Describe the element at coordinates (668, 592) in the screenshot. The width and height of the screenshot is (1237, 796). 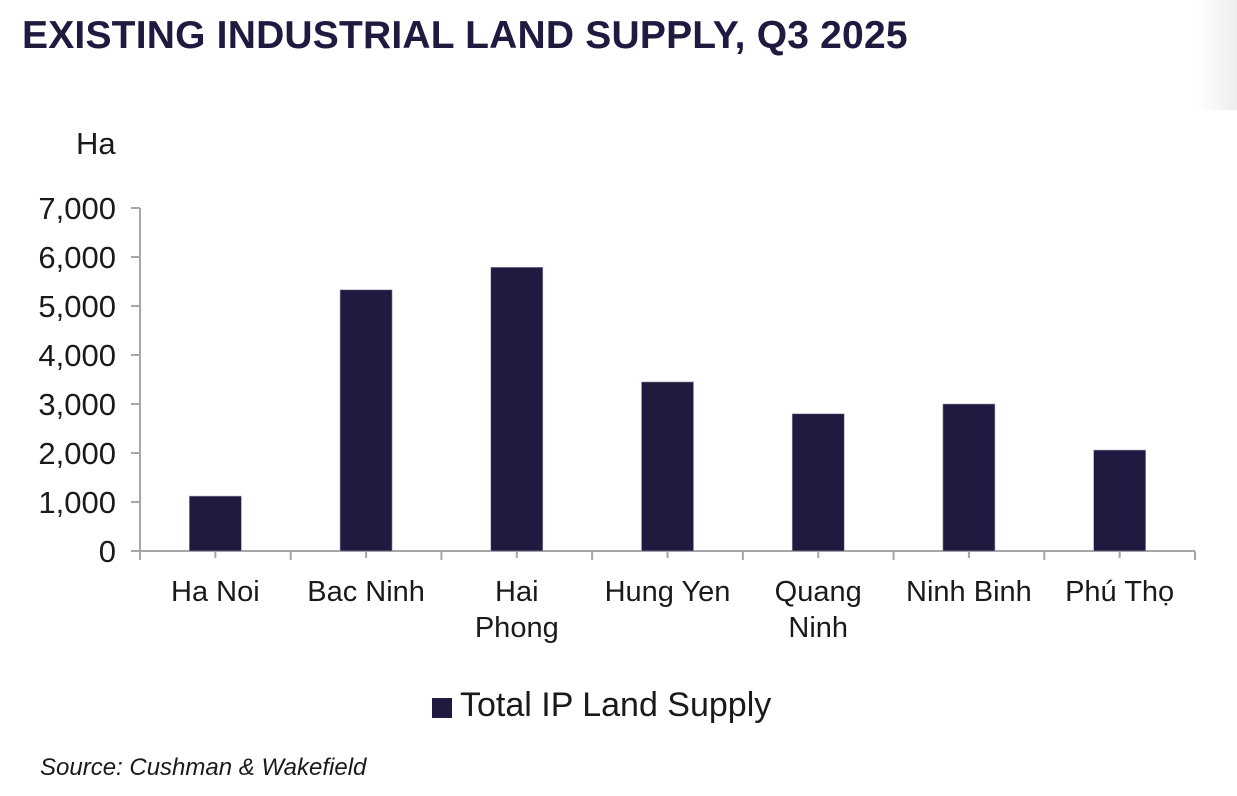
I see `x-tick-label: Hung Yen` at that location.